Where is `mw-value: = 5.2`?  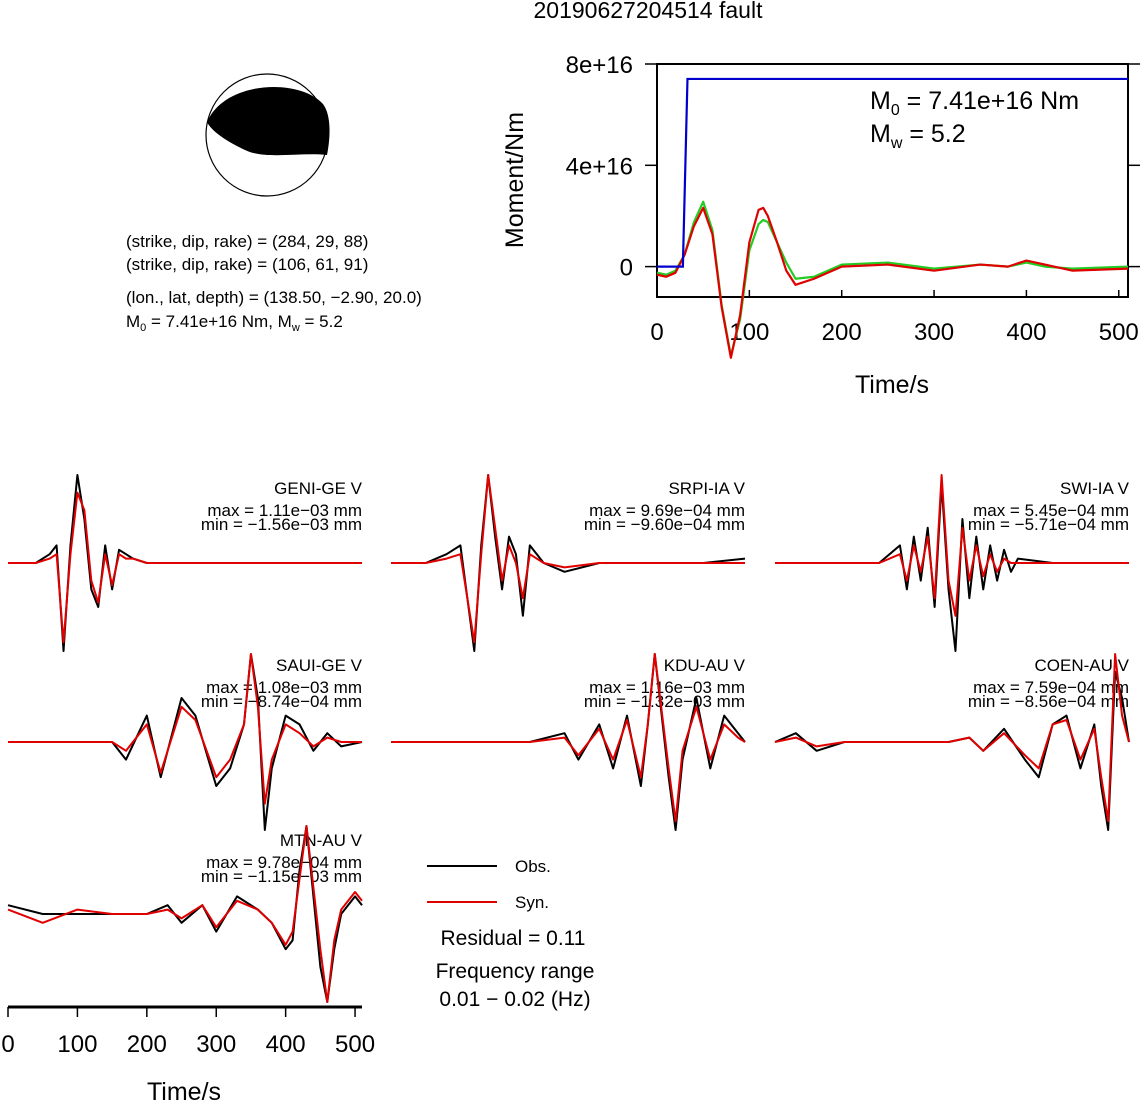 mw-value: = 5.2 is located at coordinates (321, 321).